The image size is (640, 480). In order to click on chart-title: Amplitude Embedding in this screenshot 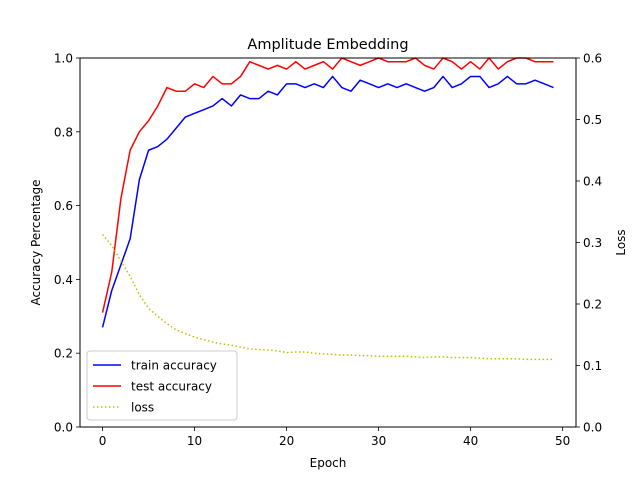, I will do `click(327, 45)`.